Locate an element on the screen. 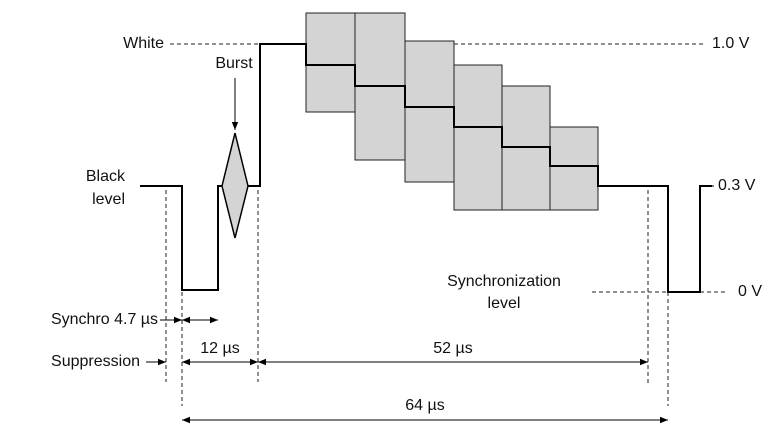 This screenshot has height=431, width=770. burst-shape is located at coordinates (235, 185).